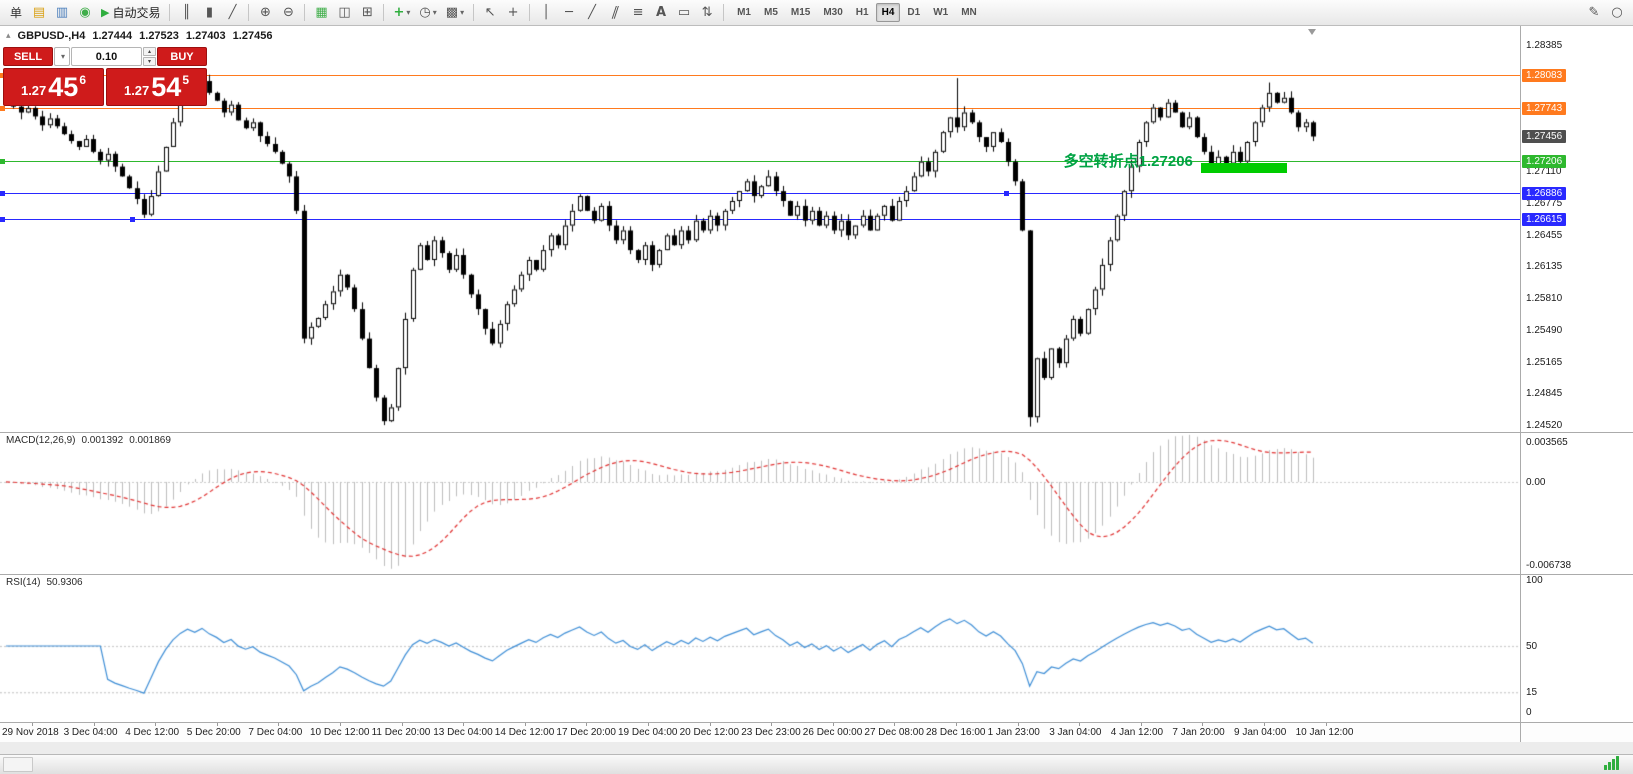  What do you see at coordinates (136, 90) in the screenshot?
I see `buy-price-prefix: 1.27` at bounding box center [136, 90].